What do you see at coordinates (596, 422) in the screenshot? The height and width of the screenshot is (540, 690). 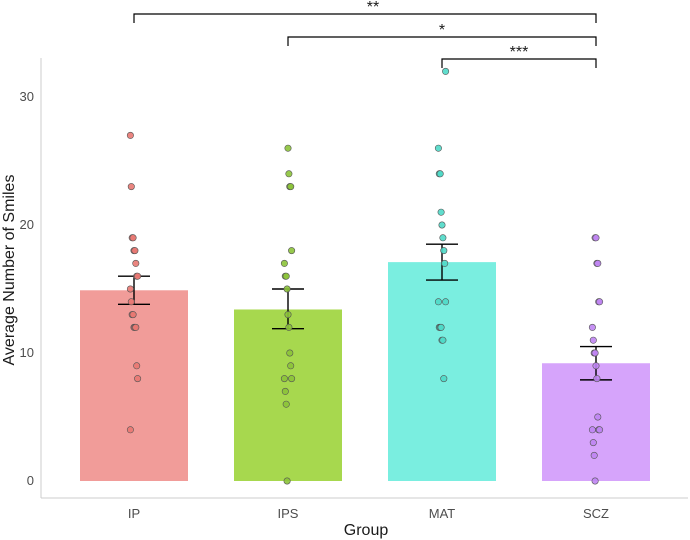 I see `bar-scz` at bounding box center [596, 422].